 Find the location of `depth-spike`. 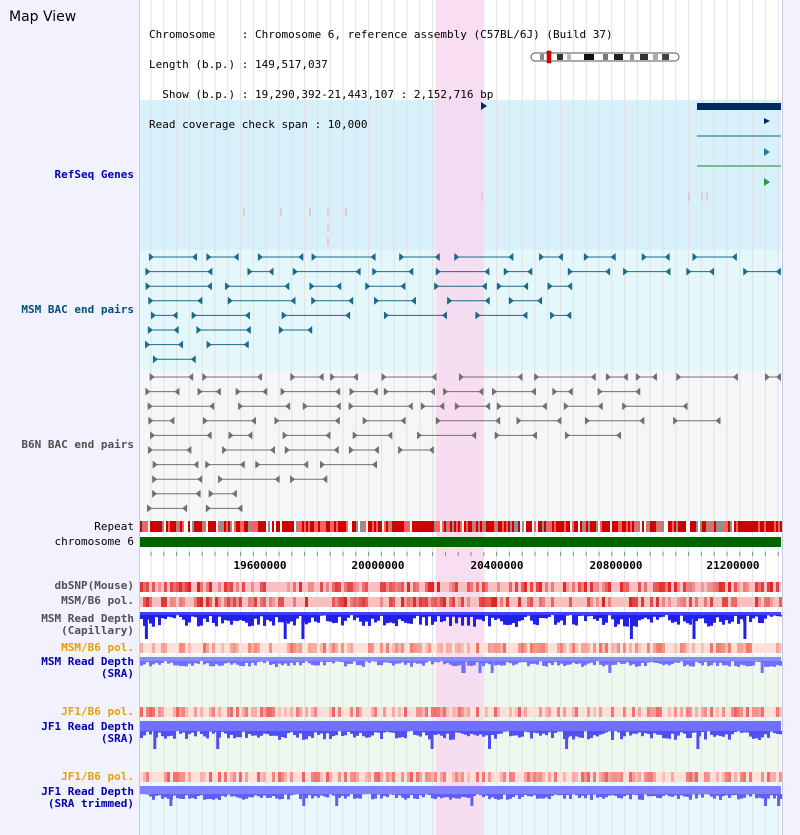

depth-spike is located at coordinates (146, 627).